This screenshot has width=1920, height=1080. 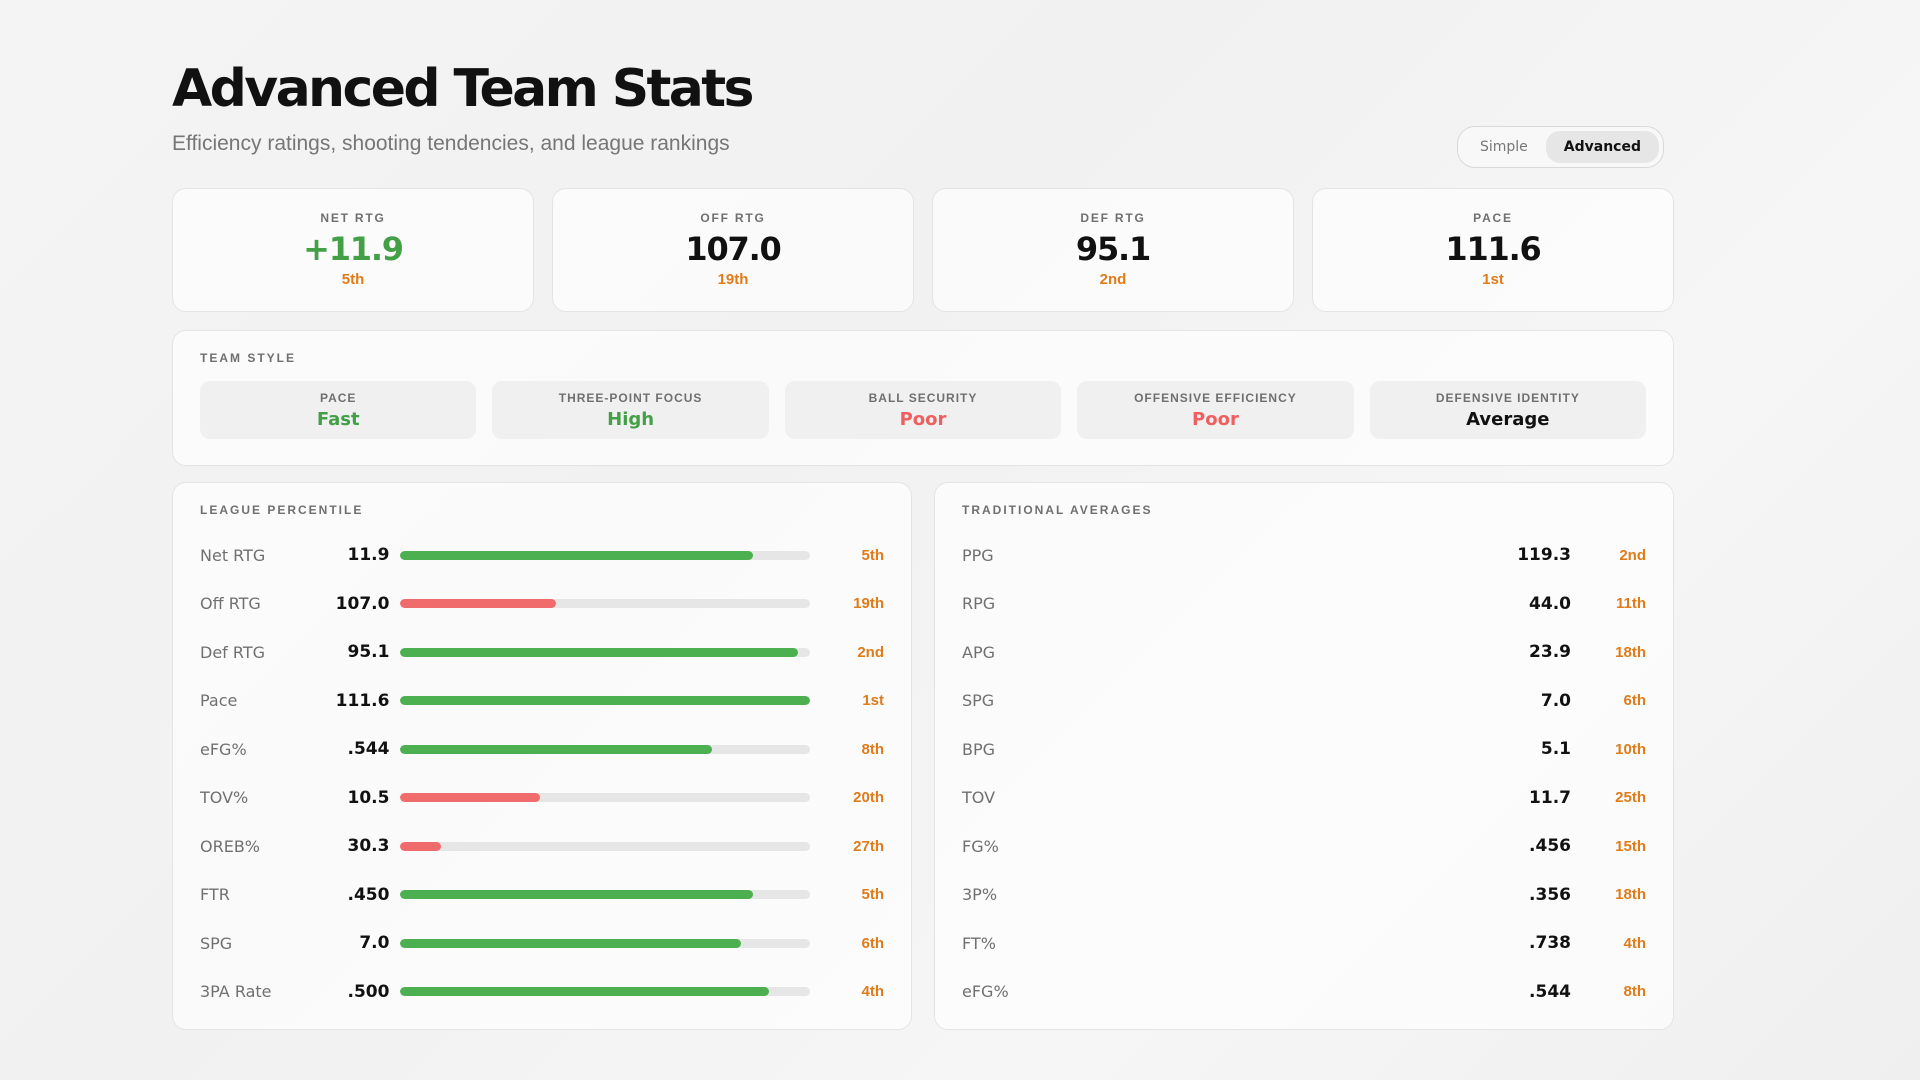 I want to click on toggle-simple: Simple, so click(x=1503, y=147).